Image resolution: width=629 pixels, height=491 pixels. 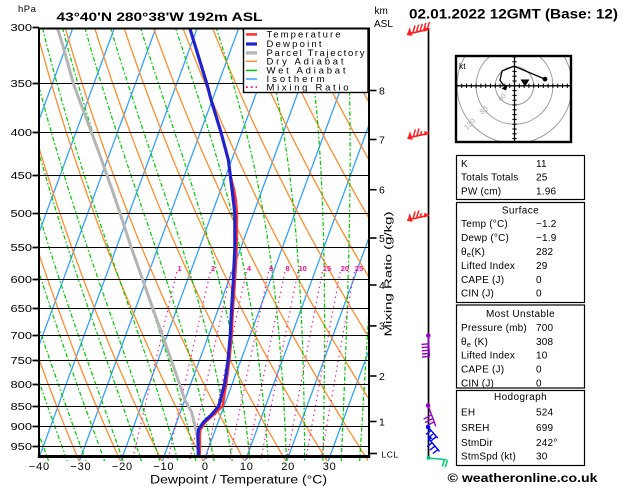 What do you see at coordinates (383, 24) in the screenshot?
I see `svg-text: ASL` at bounding box center [383, 24].